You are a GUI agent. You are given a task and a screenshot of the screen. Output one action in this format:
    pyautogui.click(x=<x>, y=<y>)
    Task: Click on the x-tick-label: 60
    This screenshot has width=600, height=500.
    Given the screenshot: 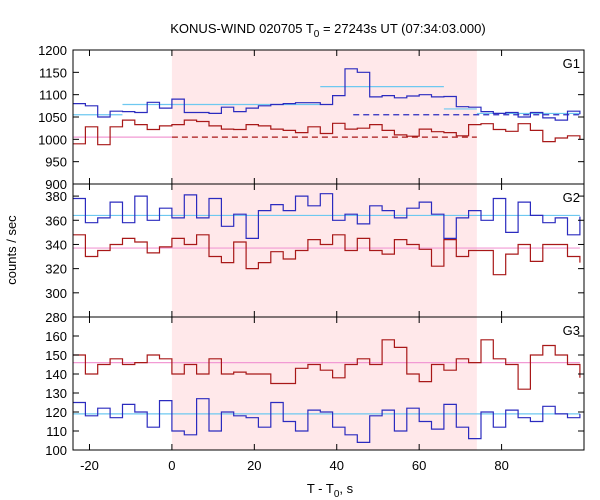 What is the action you would take?
    pyautogui.click(x=419, y=465)
    